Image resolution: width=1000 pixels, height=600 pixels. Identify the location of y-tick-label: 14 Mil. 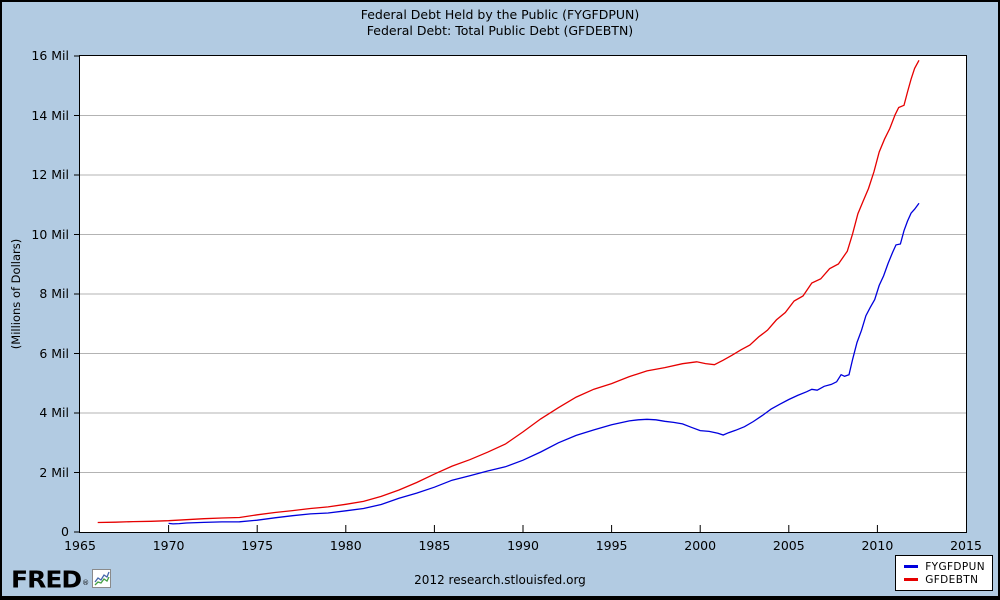
(50, 115).